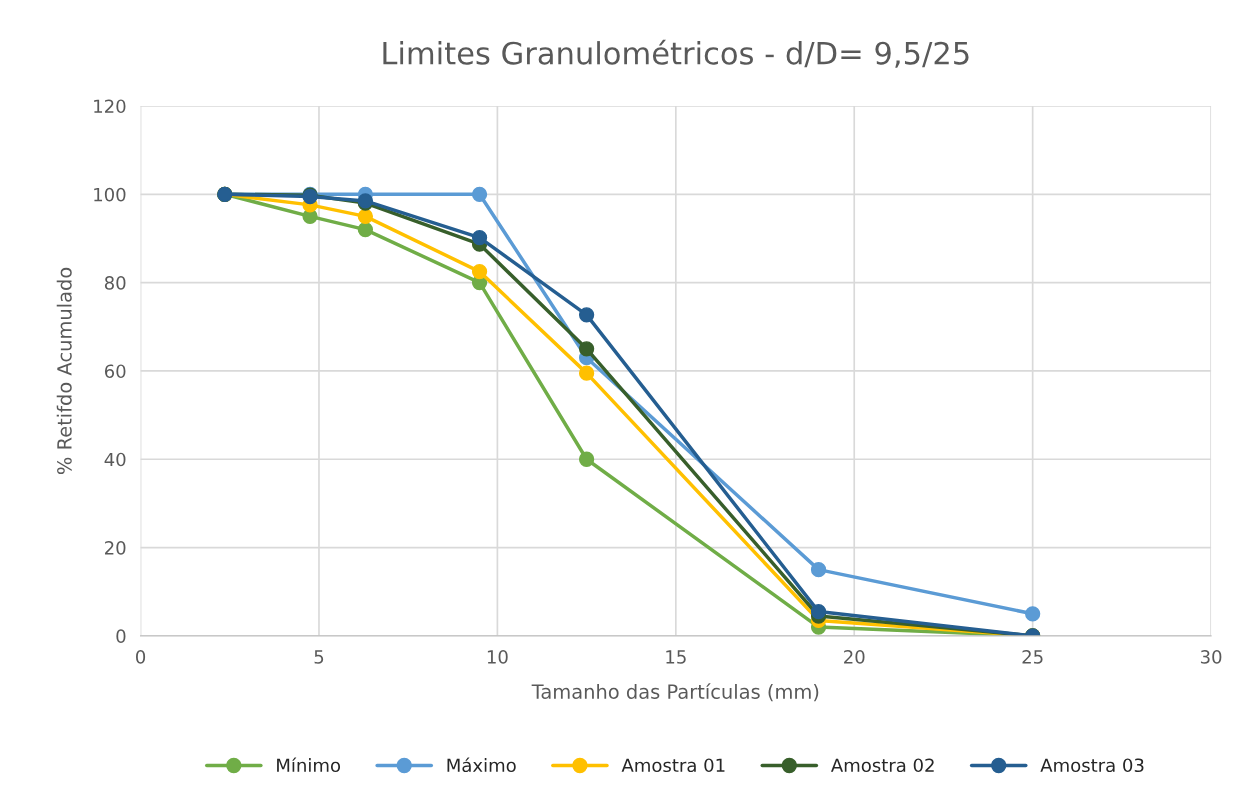  What do you see at coordinates (115, 283) in the screenshot?
I see `y-tick-label: 80` at bounding box center [115, 283].